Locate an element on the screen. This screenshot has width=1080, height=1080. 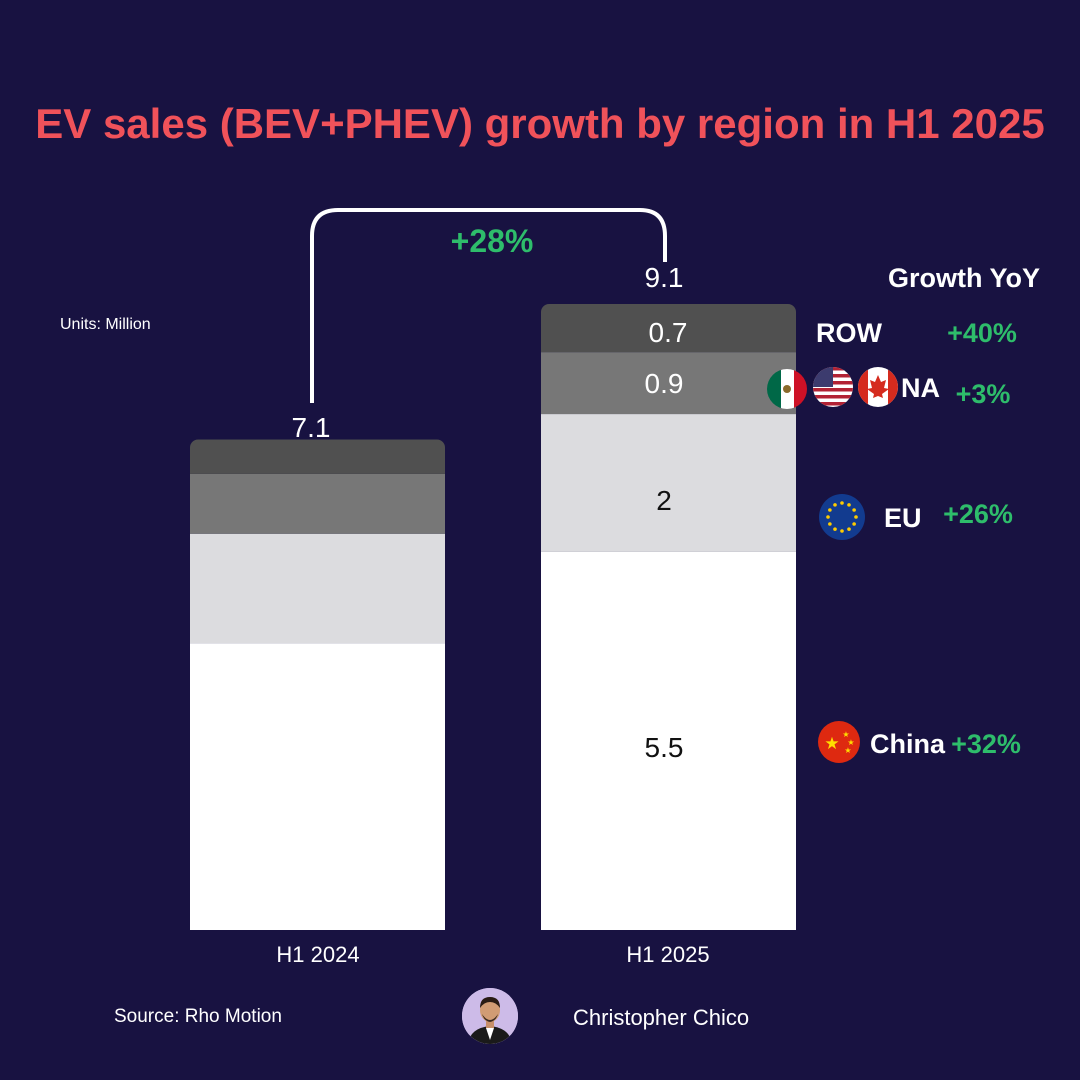
growth-bracket is located at coordinates (488, 305).